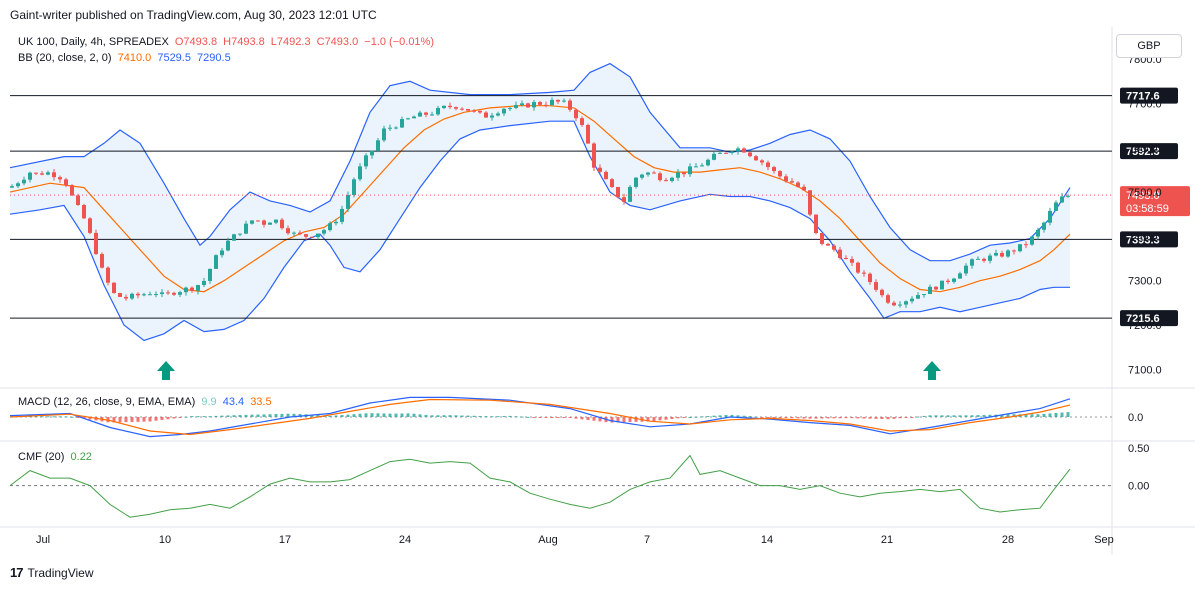 The image size is (1195, 589). I want to click on price-tick-label: 7300.0, so click(1145, 282).